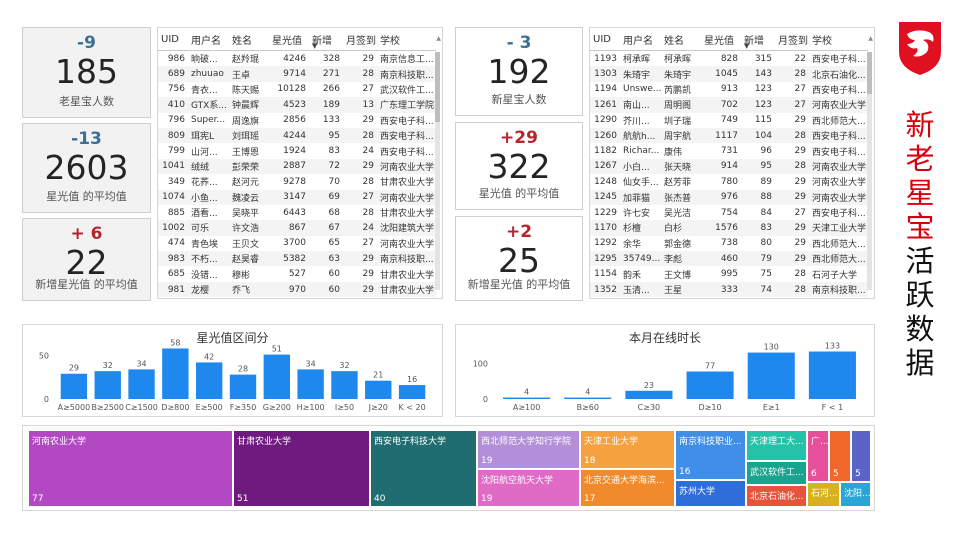  I want to click on table-row: 1245 加菲猫 张杰普 976 88 29 河南农业大学, so click(729, 197).